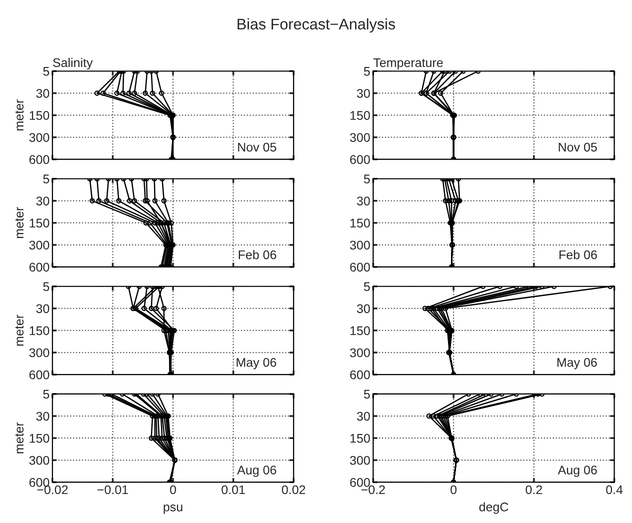 The width and height of the screenshot is (632, 523). I want to click on x-axis-title: degC, so click(493, 508).